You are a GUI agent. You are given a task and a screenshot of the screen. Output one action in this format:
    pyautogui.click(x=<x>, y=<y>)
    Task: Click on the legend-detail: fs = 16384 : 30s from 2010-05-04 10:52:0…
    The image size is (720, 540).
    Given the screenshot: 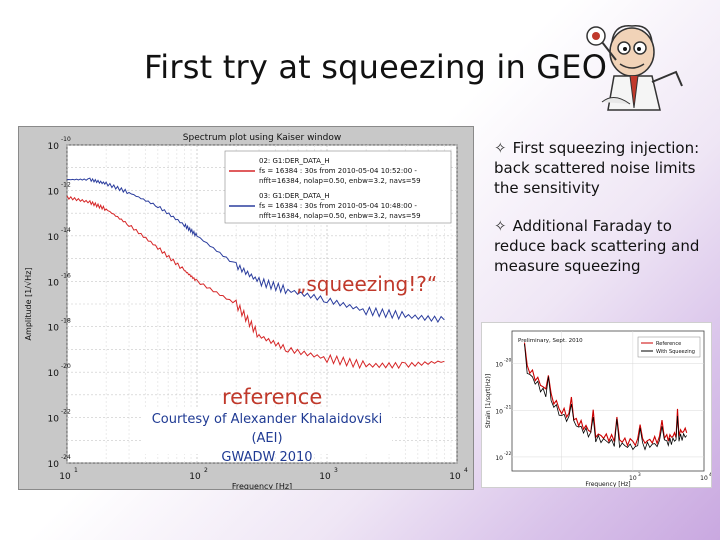 What is the action you would take?
    pyautogui.click(x=338, y=171)
    